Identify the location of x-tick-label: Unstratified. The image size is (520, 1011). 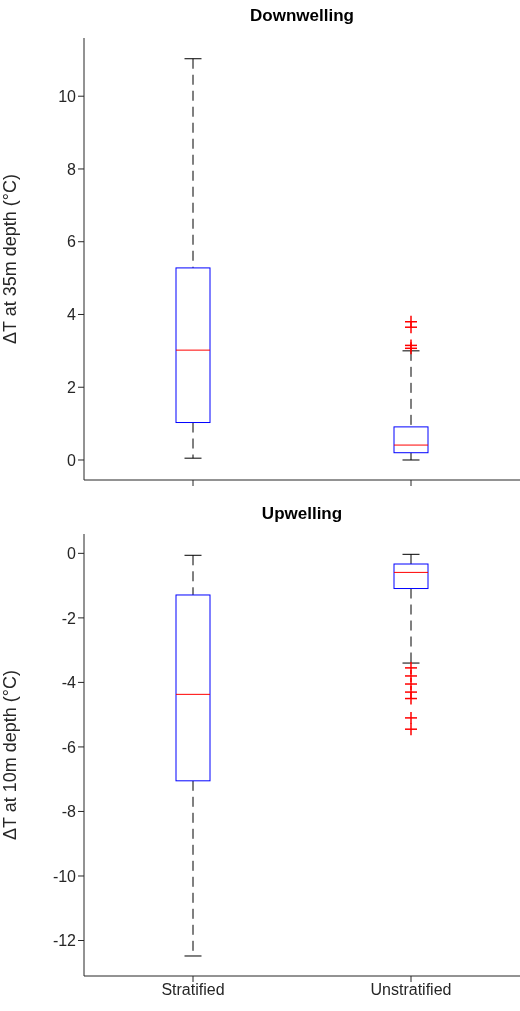
(411, 990).